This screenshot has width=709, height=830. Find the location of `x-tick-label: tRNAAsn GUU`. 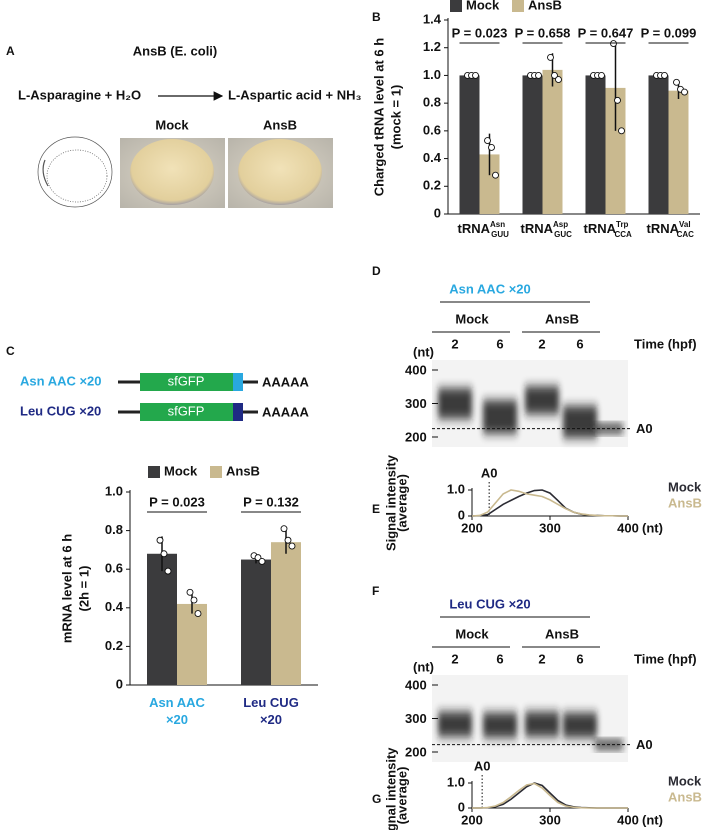

x-tick-label: tRNAAsn GUU is located at coordinates (484, 229).